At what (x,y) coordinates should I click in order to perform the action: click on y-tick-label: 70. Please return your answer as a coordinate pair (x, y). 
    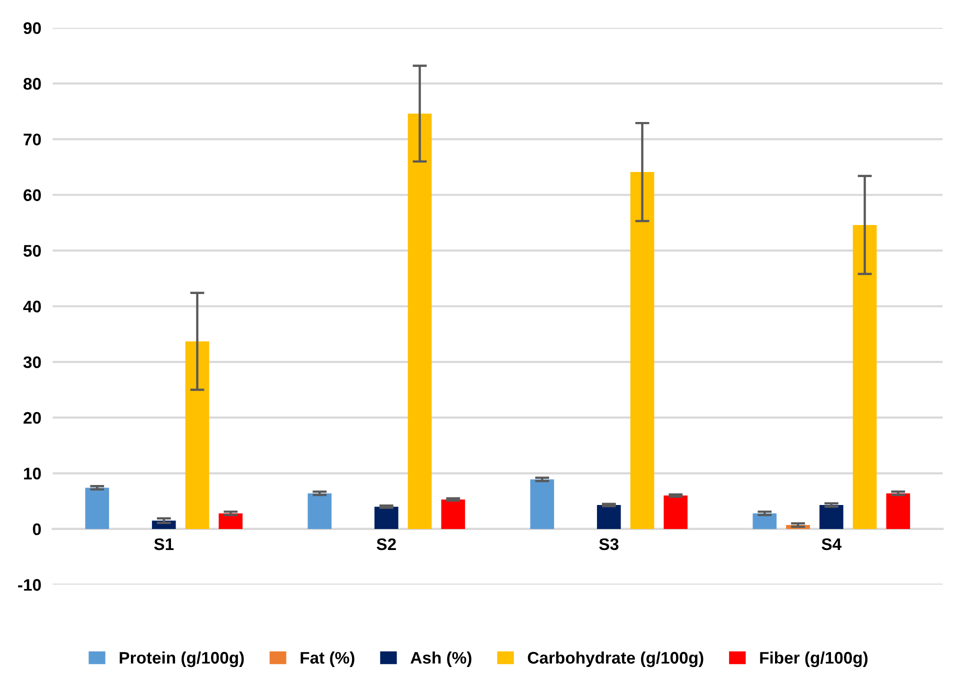
    Looking at the image, I should click on (32, 140).